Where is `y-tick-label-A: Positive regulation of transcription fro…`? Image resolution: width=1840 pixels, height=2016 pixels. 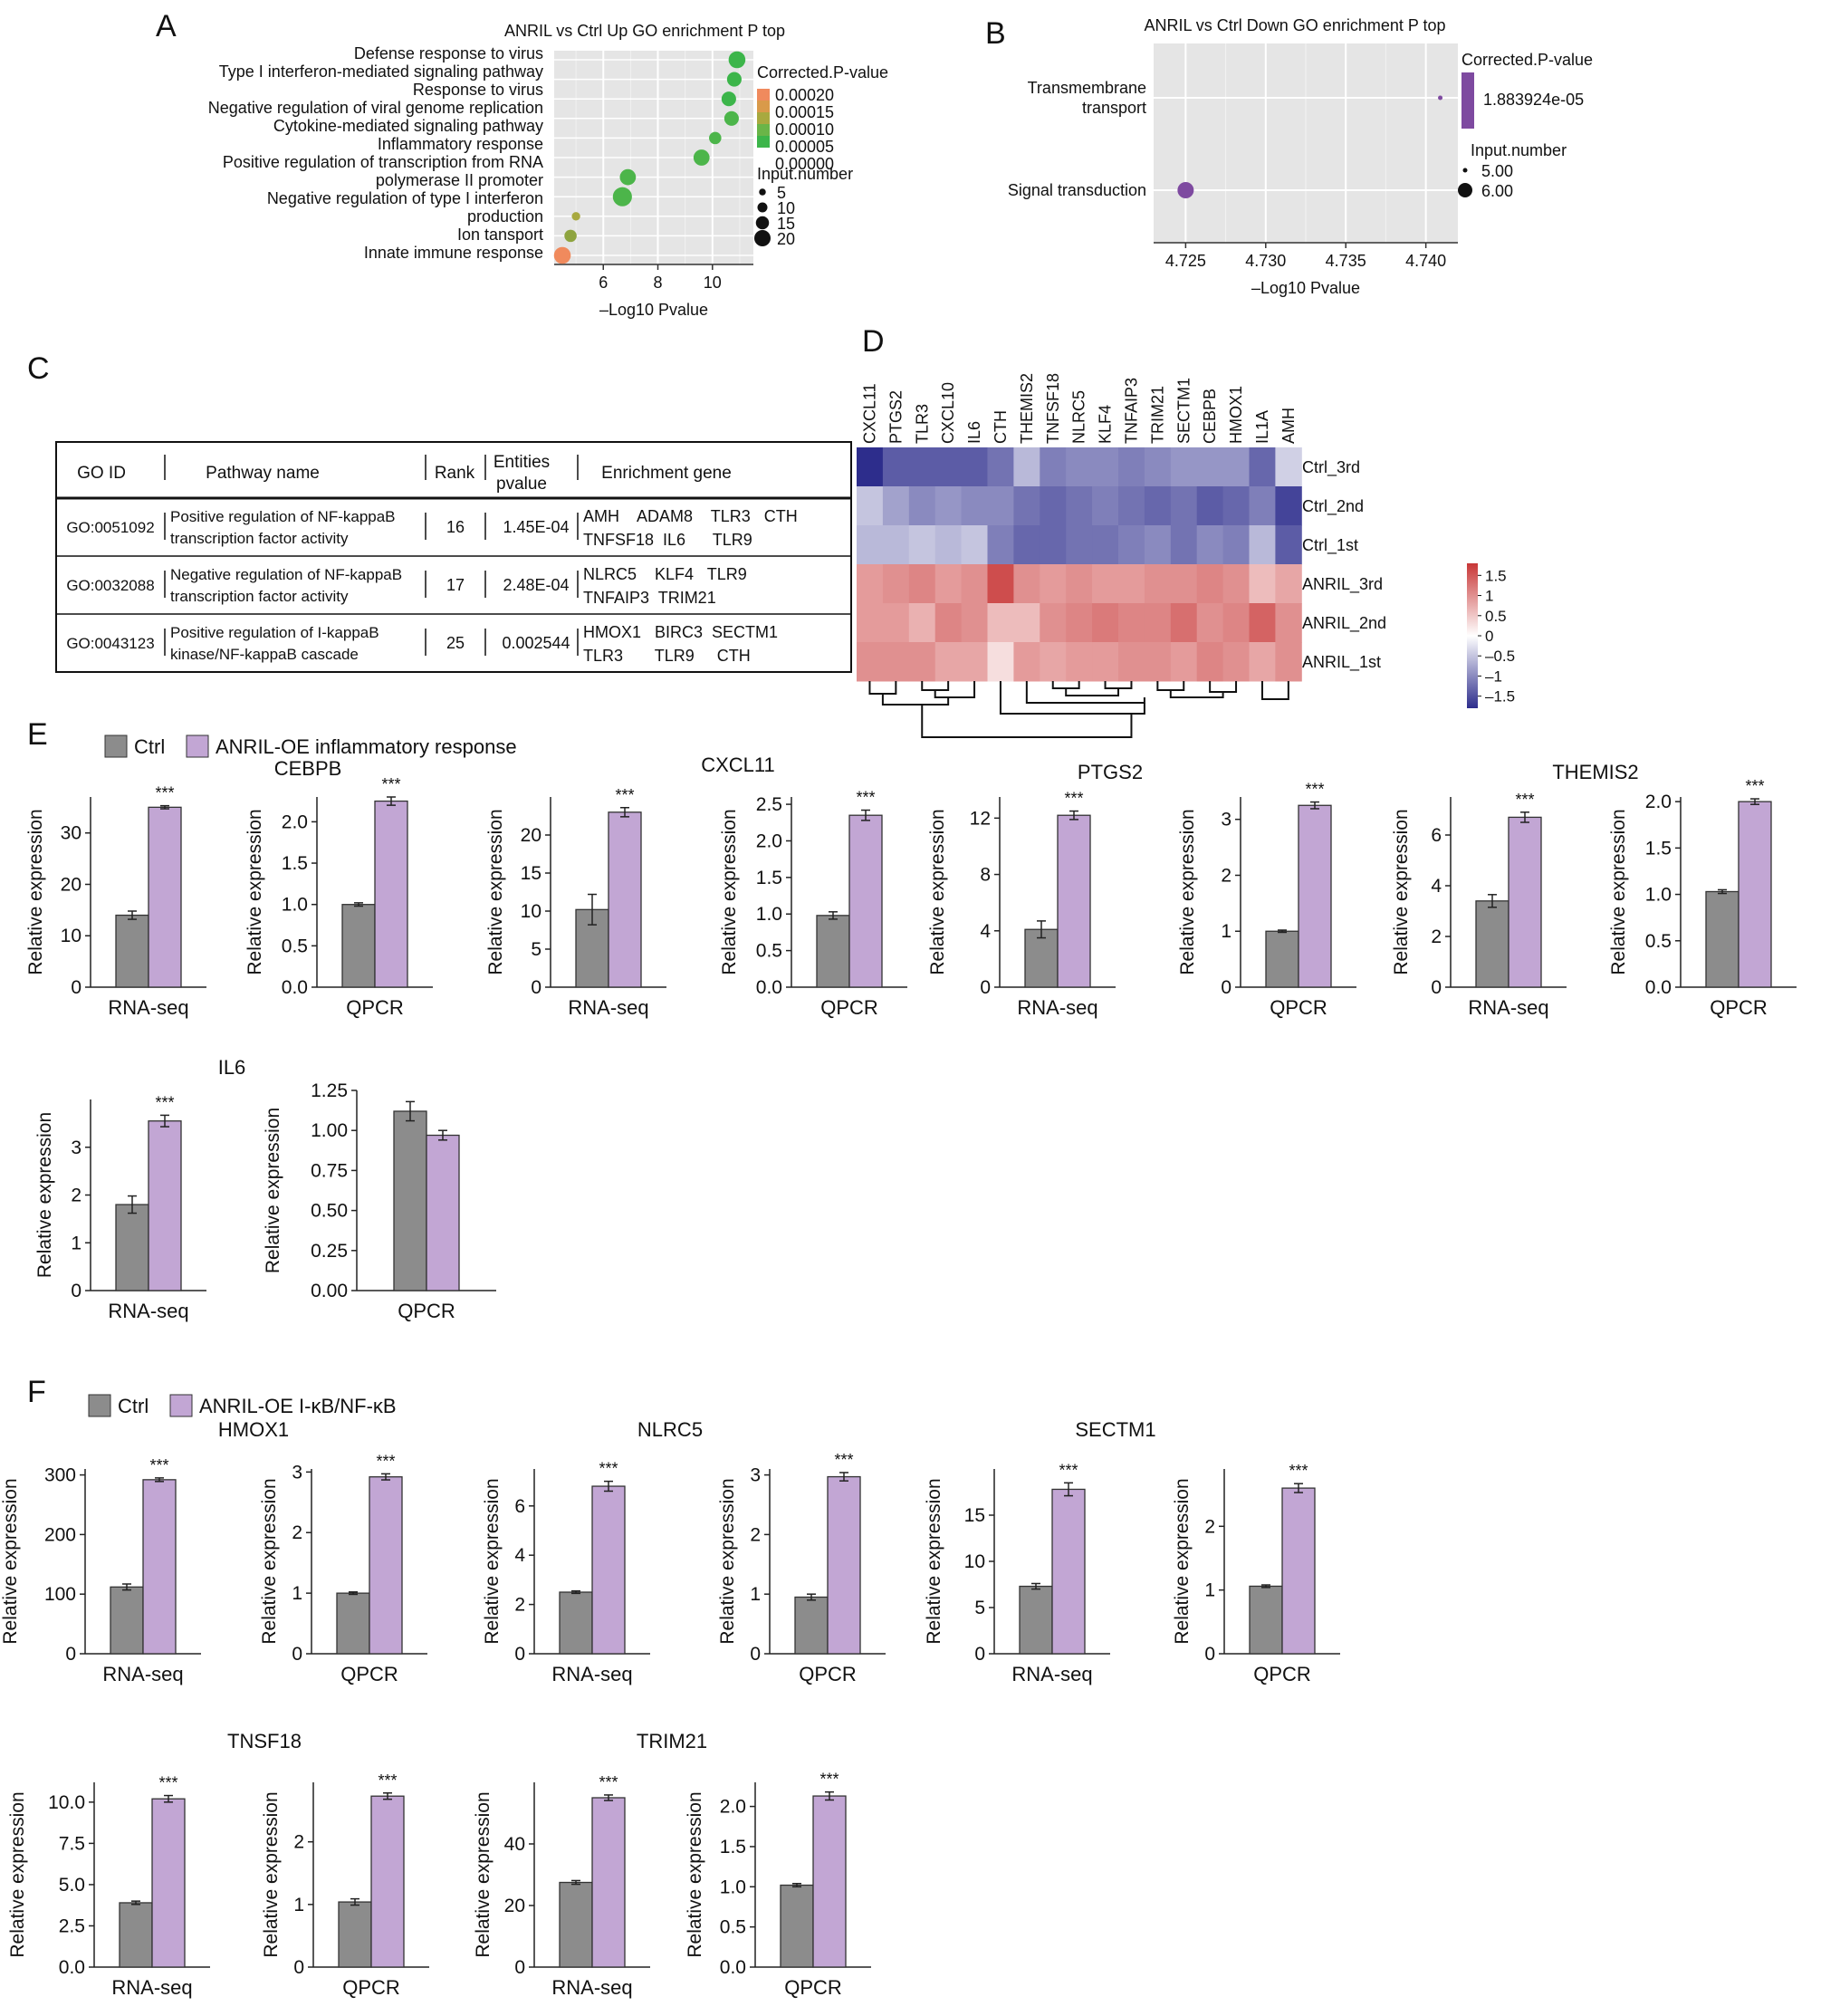 y-tick-label-A: Positive regulation of transcription fro… is located at coordinates (383, 162).